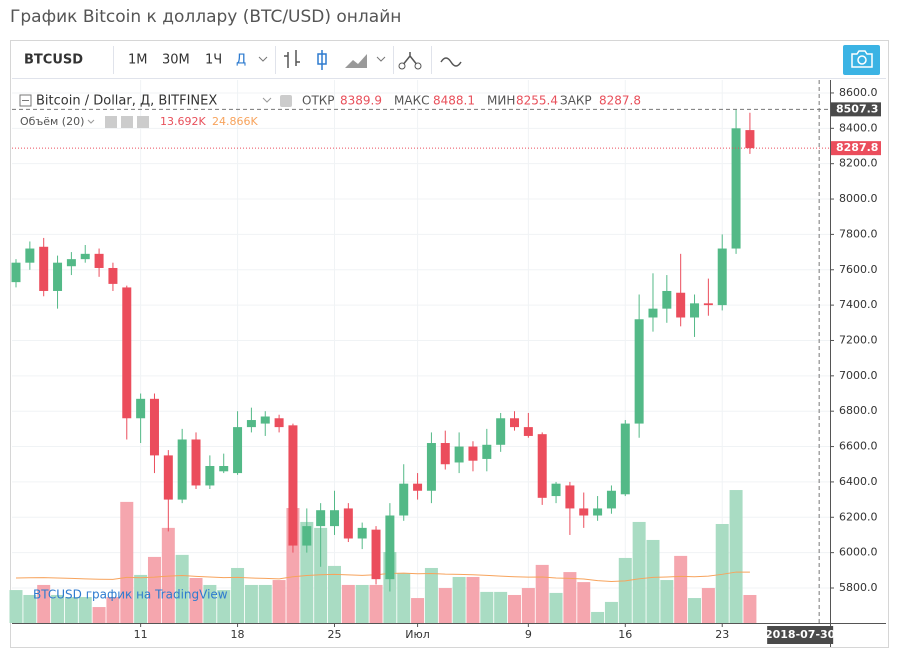  What do you see at coordinates (138, 60) in the screenshot?
I see `interval: 1M` at bounding box center [138, 60].